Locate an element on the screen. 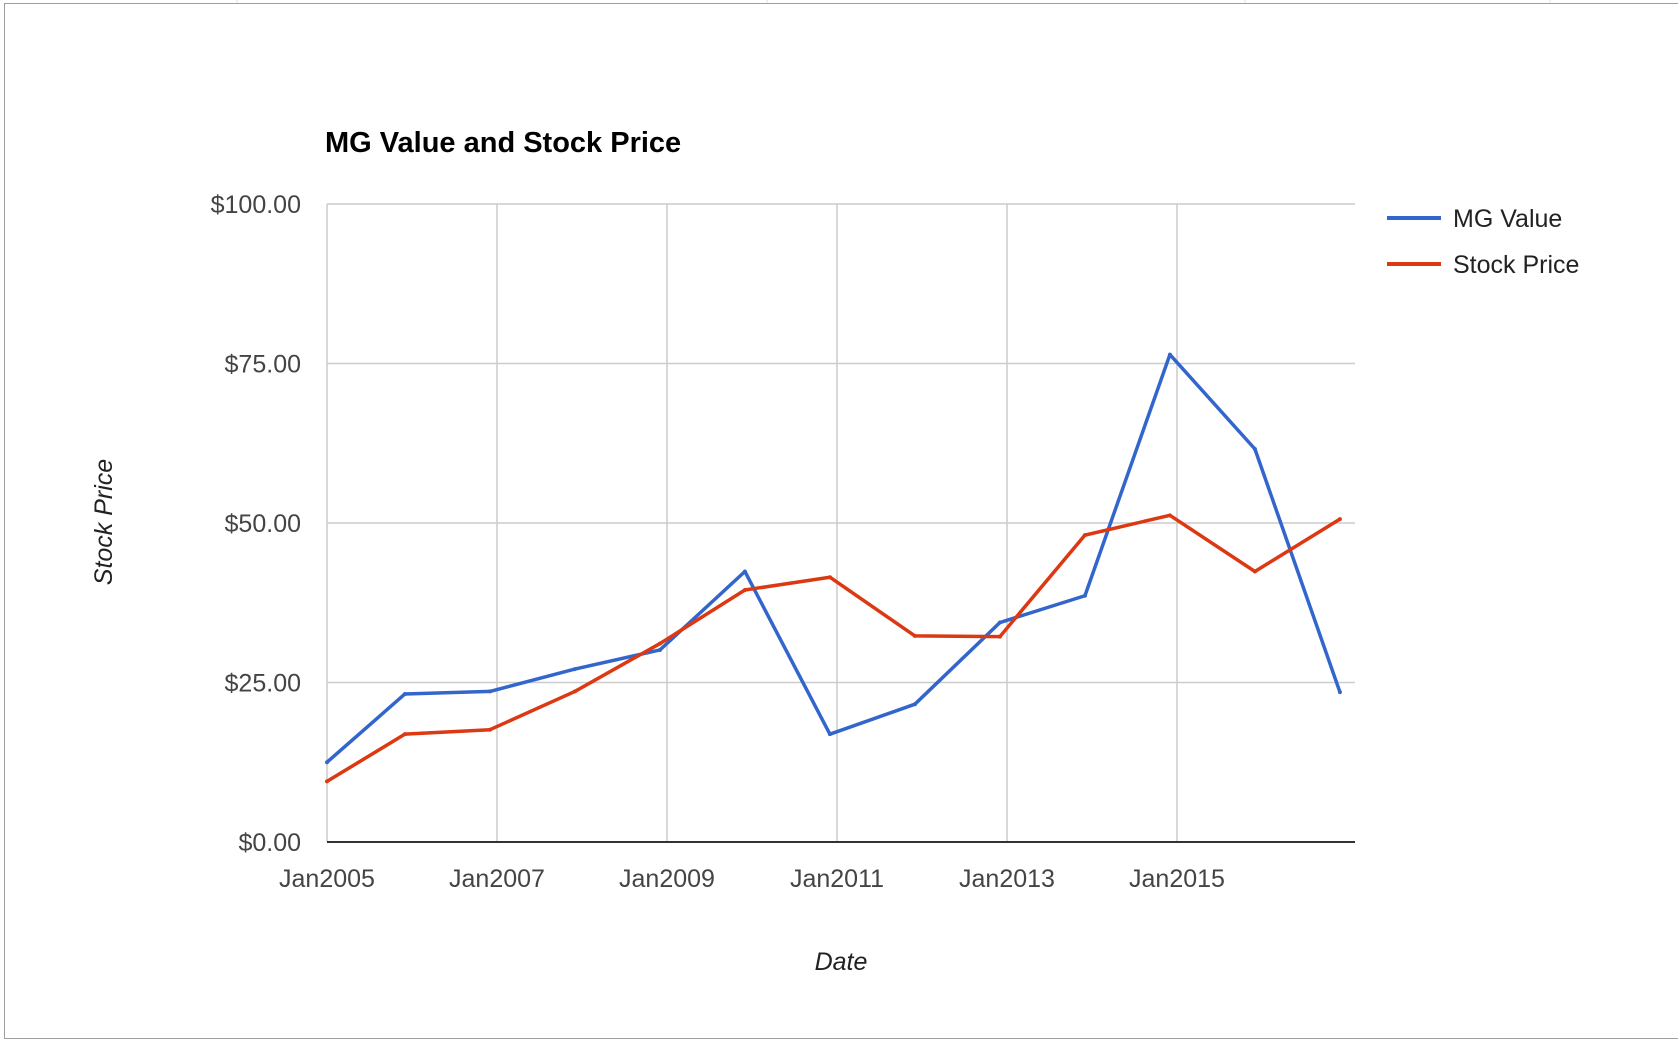 The width and height of the screenshot is (1678, 1042). y-axis-tick-labels: $0.00 $25.00 $50.00 $75.00 $100.00 is located at coordinates (256, 524).